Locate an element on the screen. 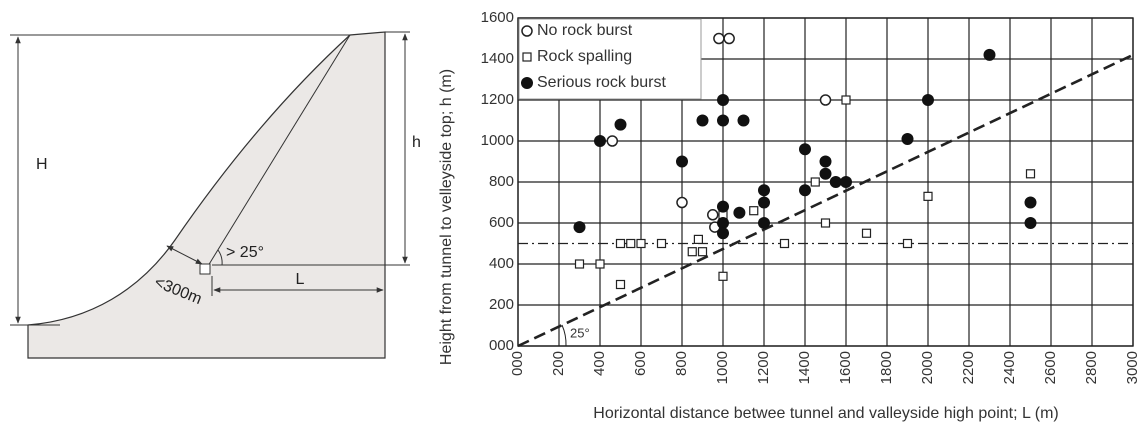 This screenshot has width=1146, height=428. x-tick-label: 3000 is located at coordinates (1132, 367).